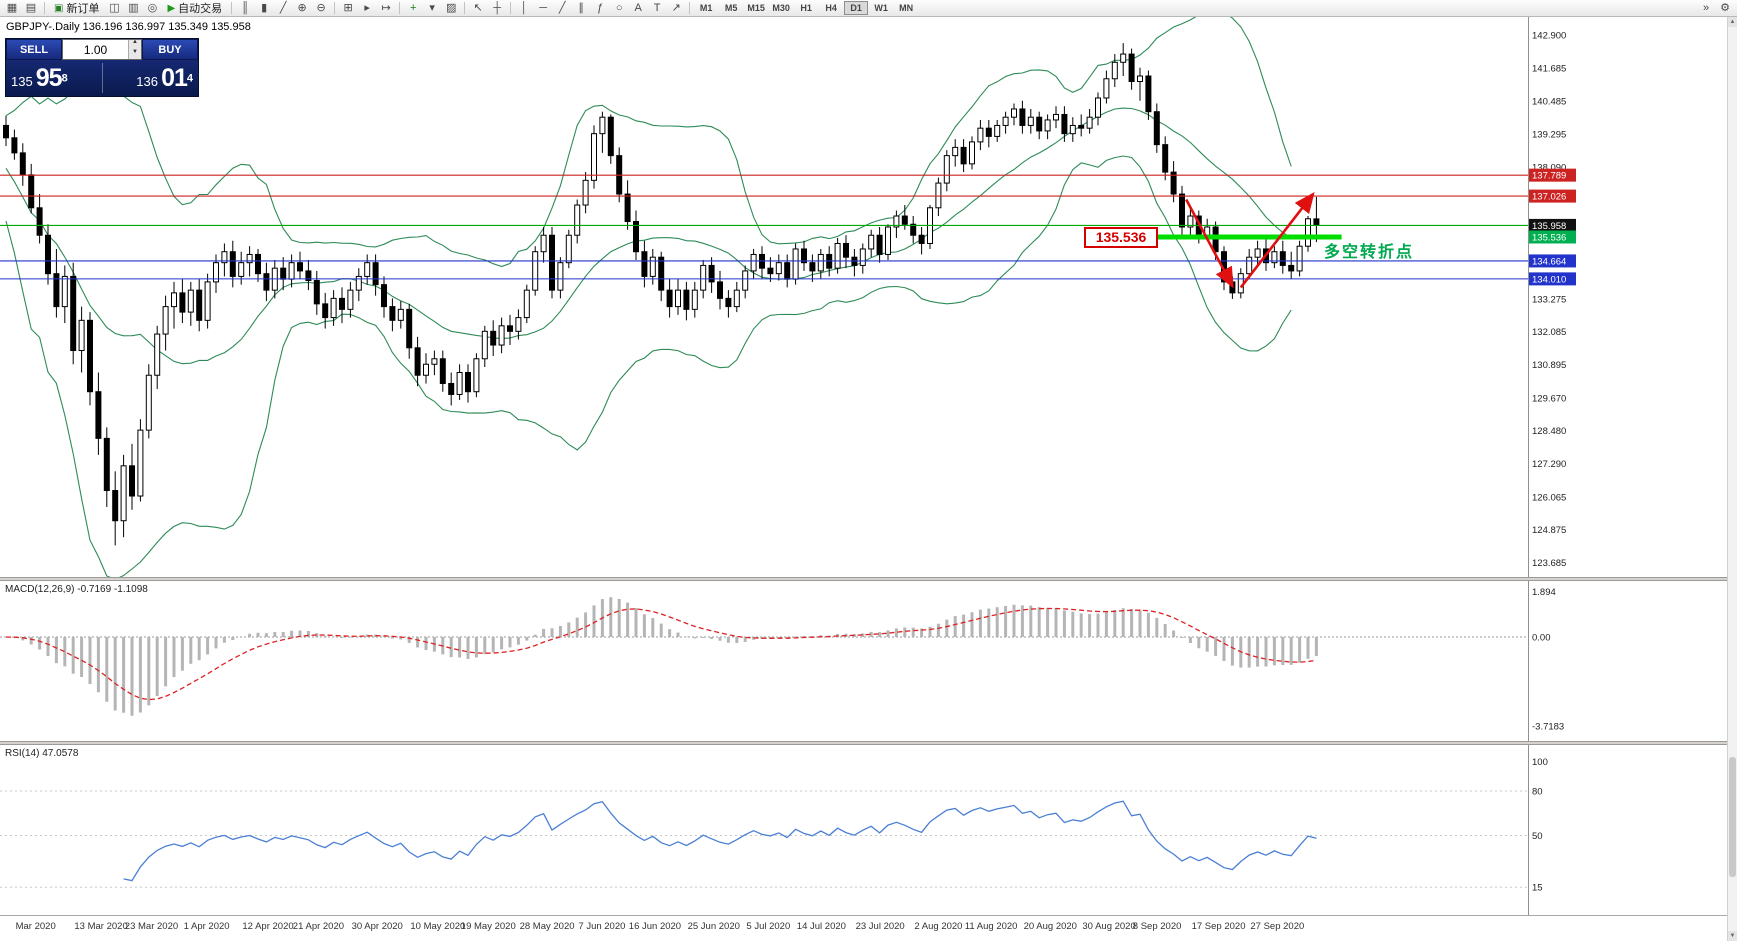 The height and width of the screenshot is (941, 1737). Describe the element at coordinates (1725, 7) in the screenshot. I see `settings-icon: ⚙` at that location.